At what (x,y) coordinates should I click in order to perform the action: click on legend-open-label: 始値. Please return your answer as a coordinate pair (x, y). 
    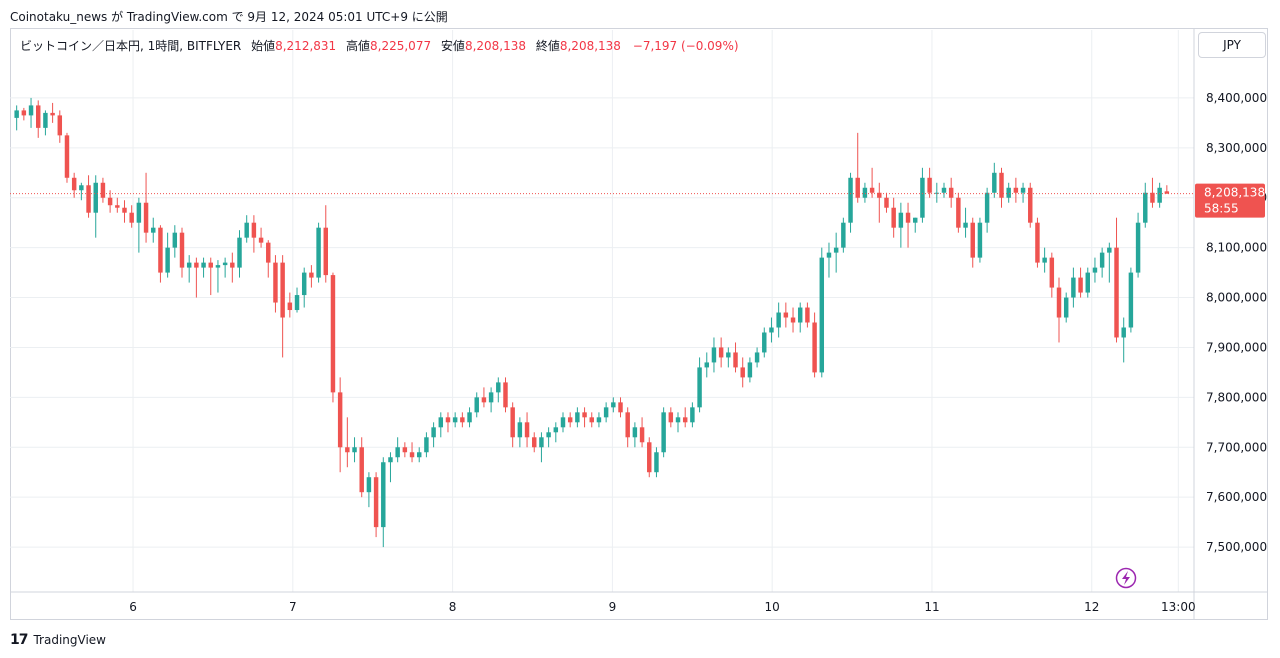
    Looking at the image, I should click on (263, 46).